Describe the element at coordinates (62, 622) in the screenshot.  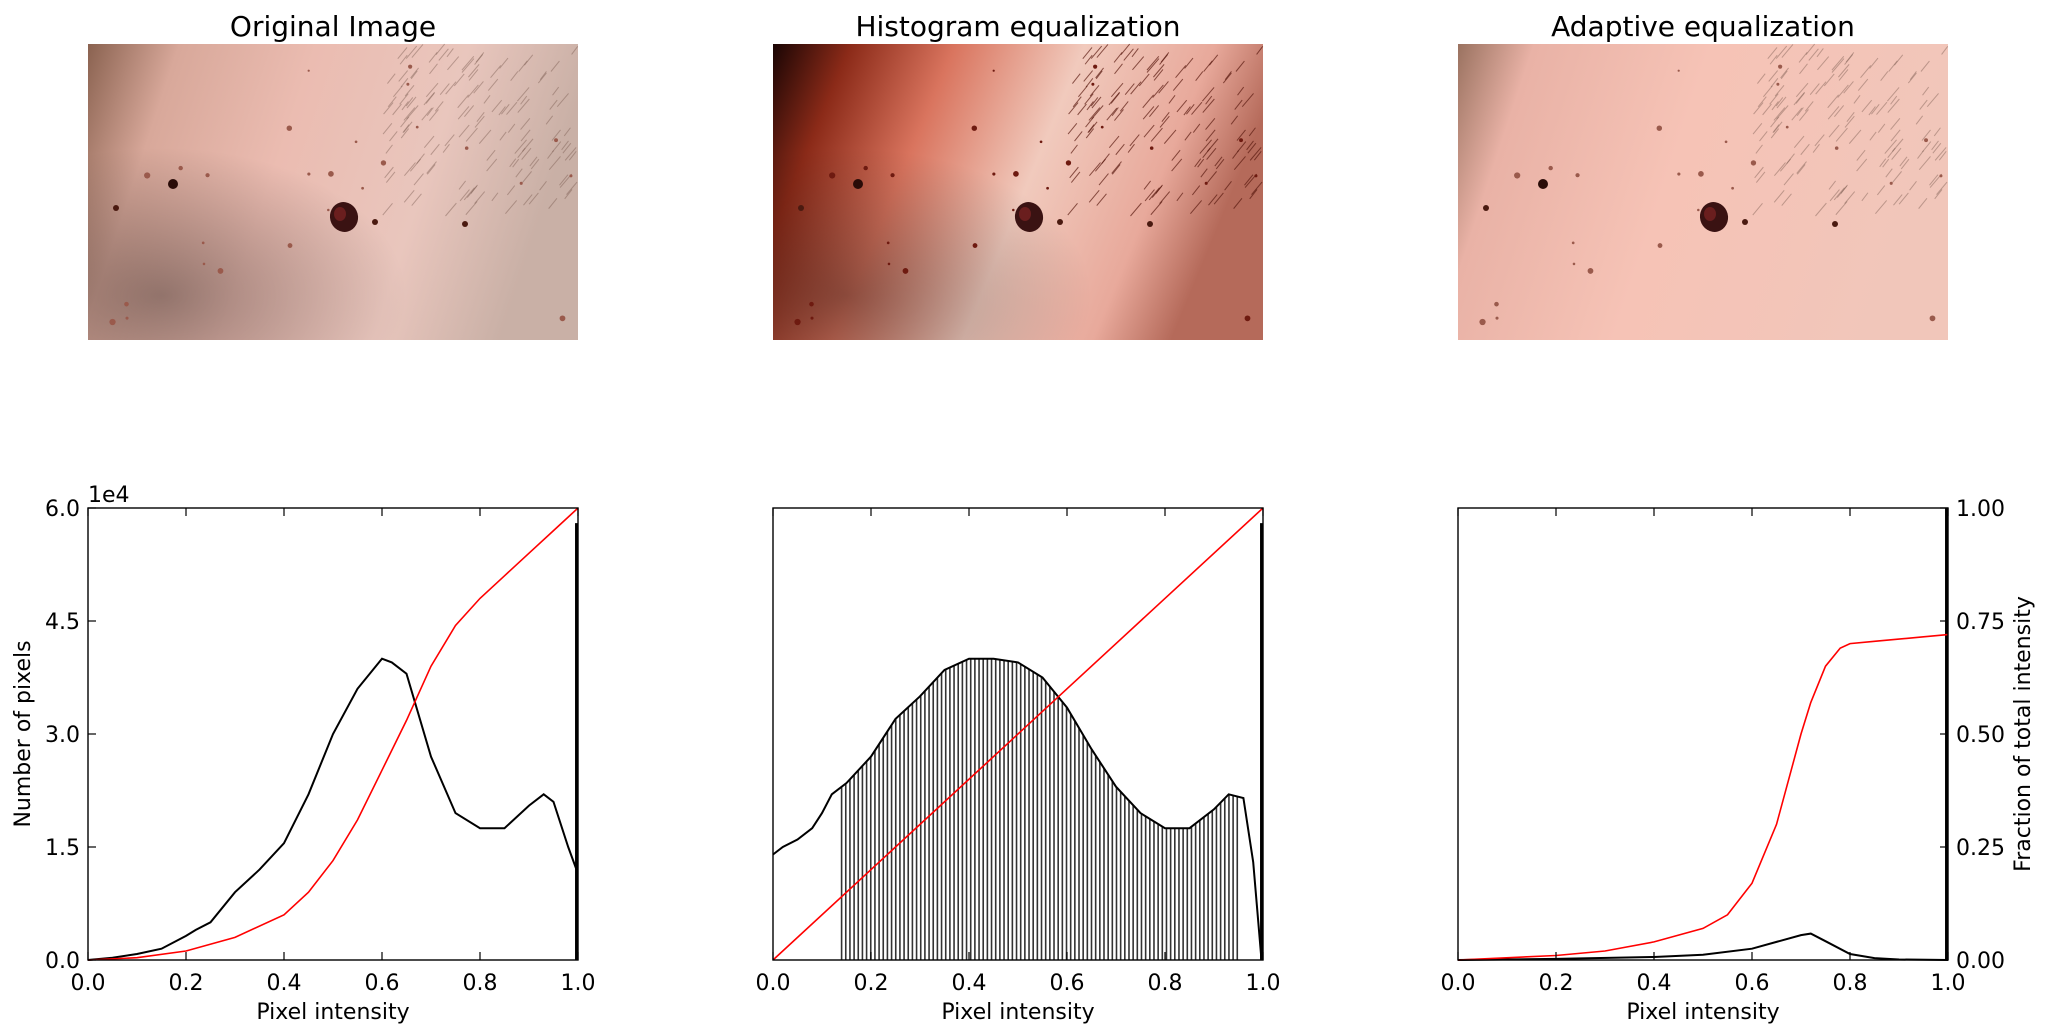
I see `y-tick-label: 4.5` at that location.